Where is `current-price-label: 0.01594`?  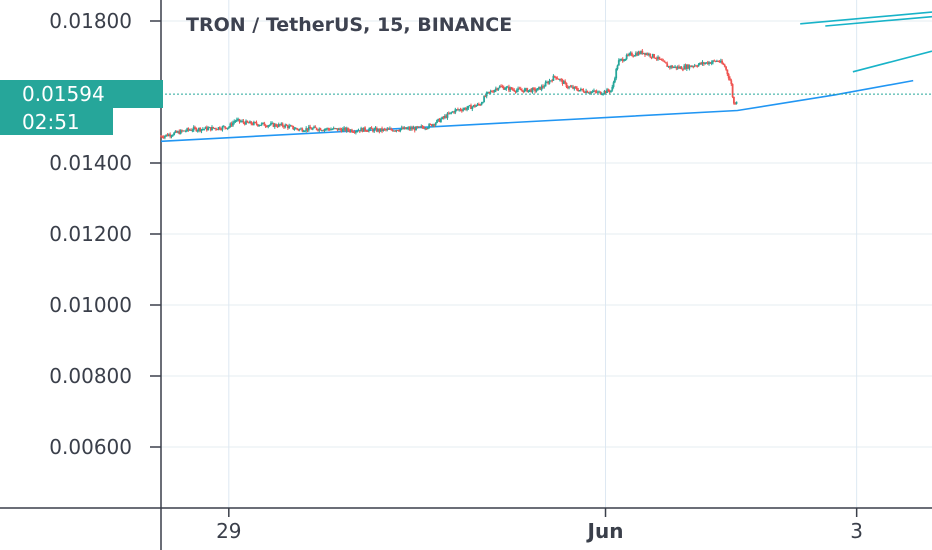 current-price-label: 0.01594 is located at coordinates (63, 94).